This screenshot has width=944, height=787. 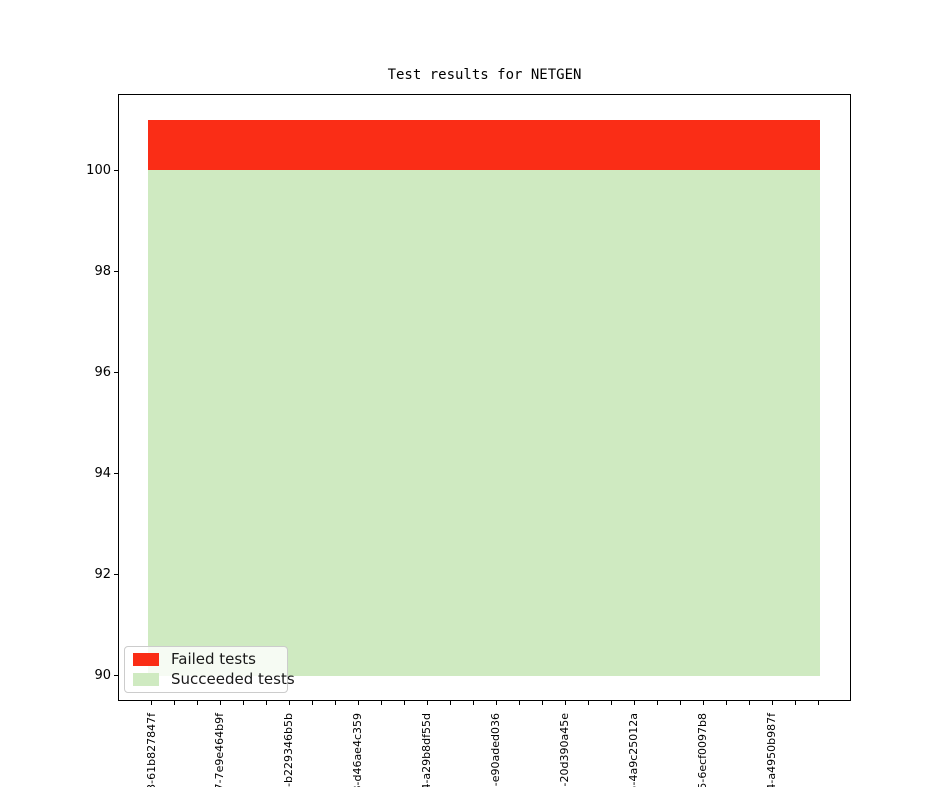 What do you see at coordinates (146, 659) in the screenshot?
I see `failed-swatch-icon` at bounding box center [146, 659].